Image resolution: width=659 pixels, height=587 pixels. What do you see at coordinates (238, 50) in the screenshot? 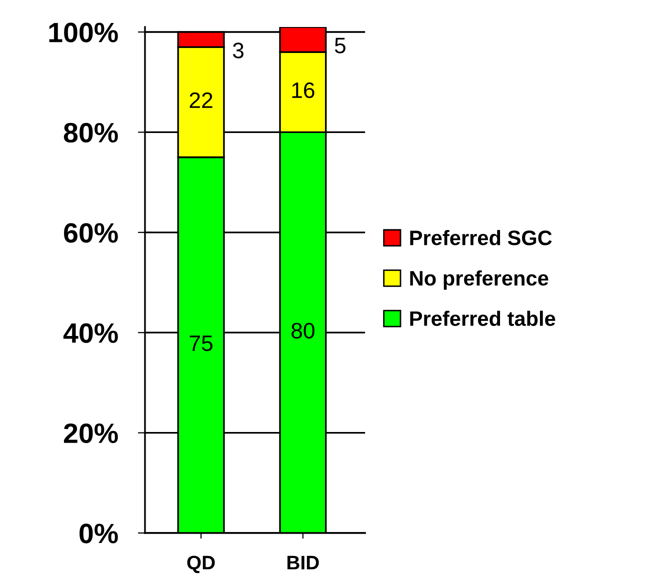
I see `data-label: 3` at bounding box center [238, 50].